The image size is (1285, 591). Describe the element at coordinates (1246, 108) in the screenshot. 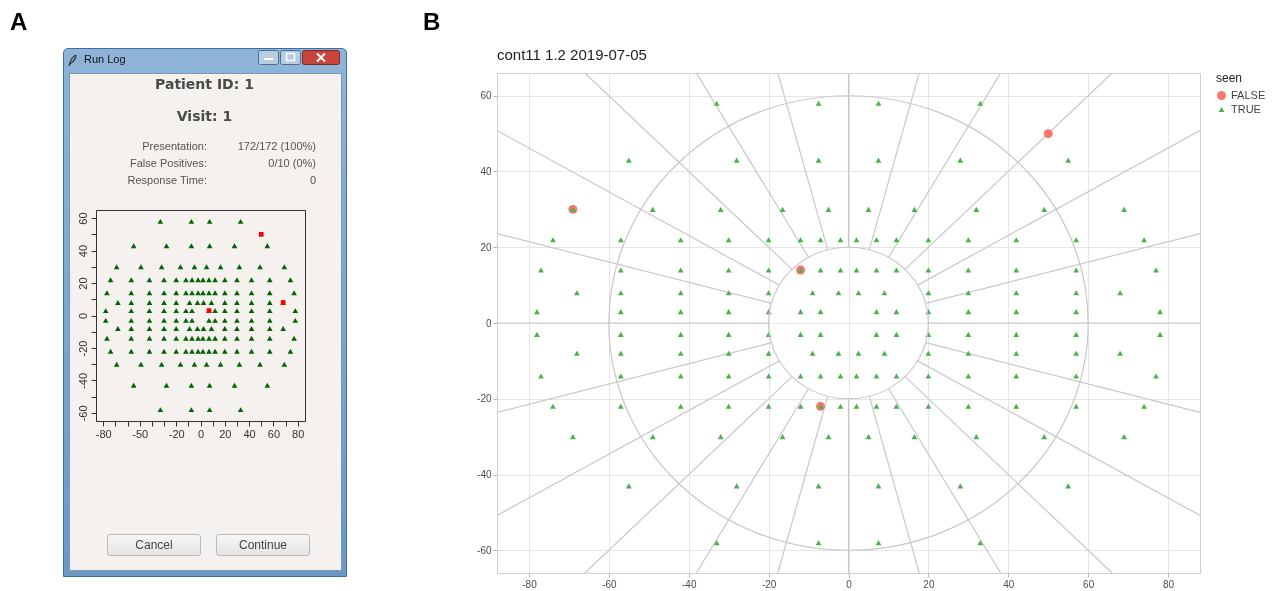

I see `legend-label: TRUE` at that location.